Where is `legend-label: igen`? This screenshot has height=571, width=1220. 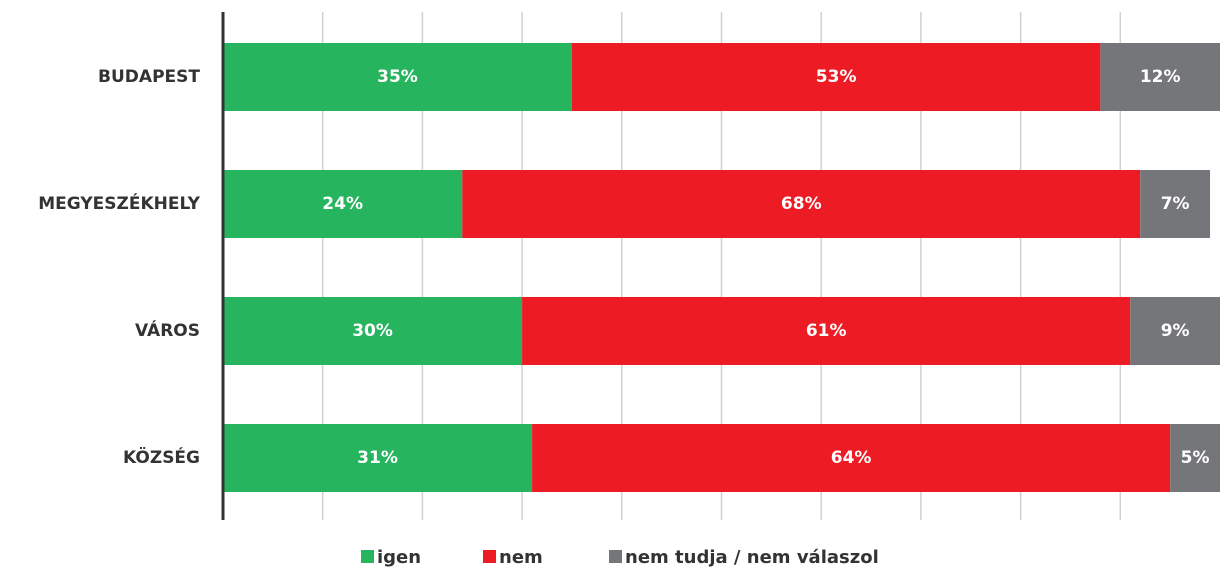
legend-label: igen is located at coordinates (399, 557).